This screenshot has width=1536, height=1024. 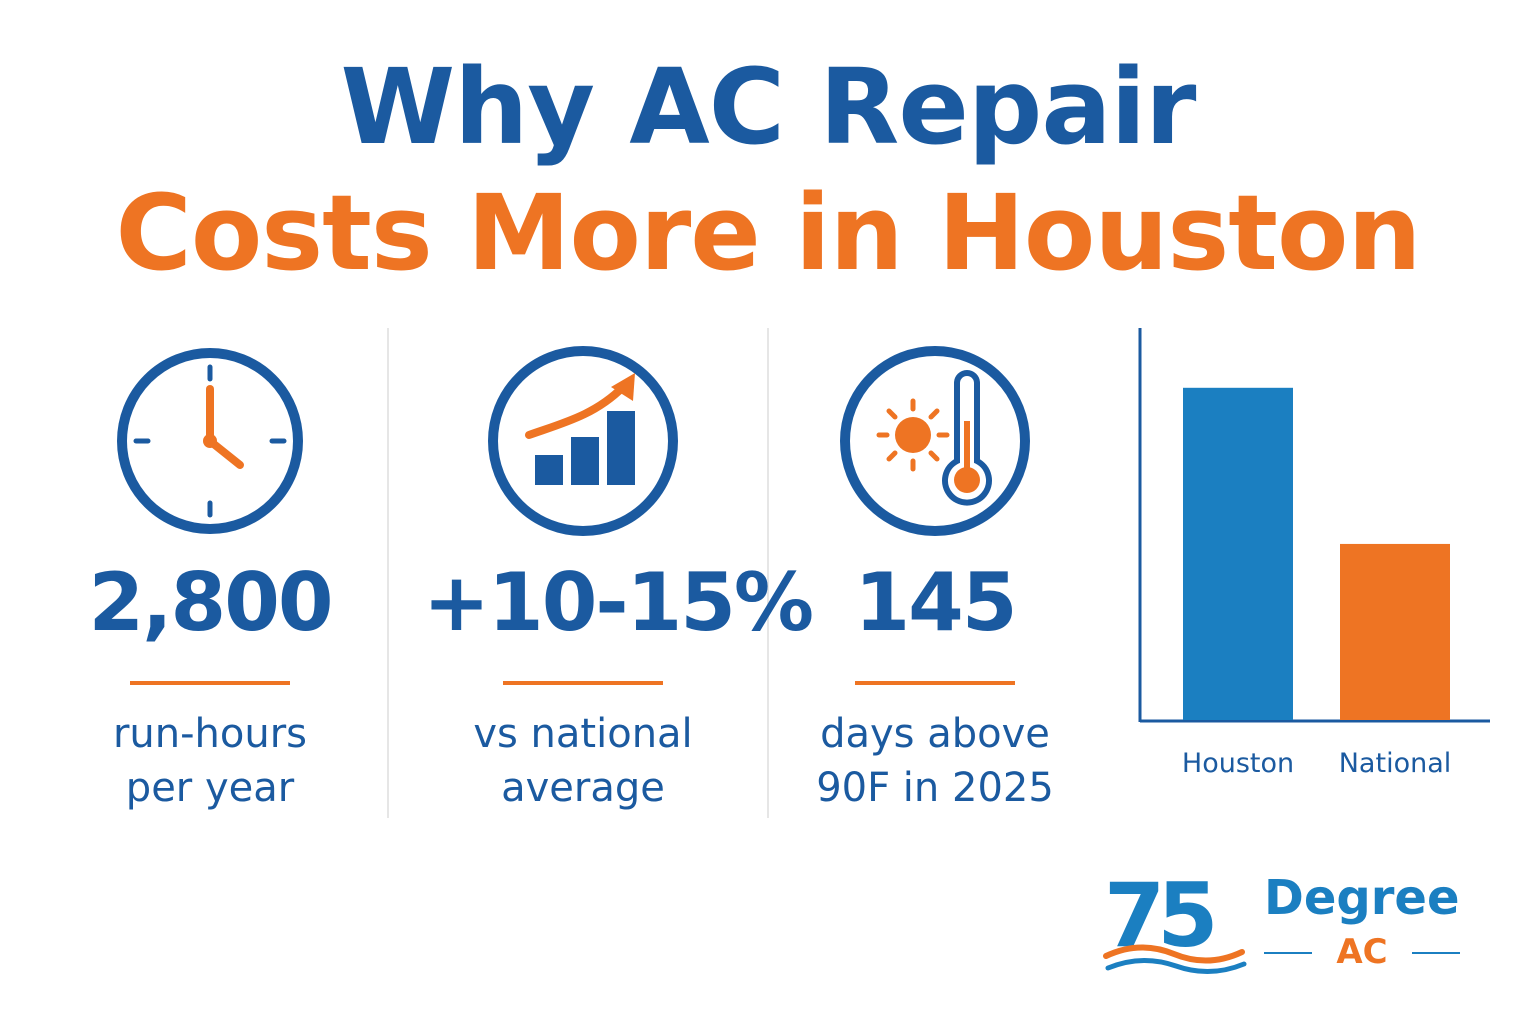 What do you see at coordinates (210, 441) in the screenshot?
I see `clock-icon` at bounding box center [210, 441].